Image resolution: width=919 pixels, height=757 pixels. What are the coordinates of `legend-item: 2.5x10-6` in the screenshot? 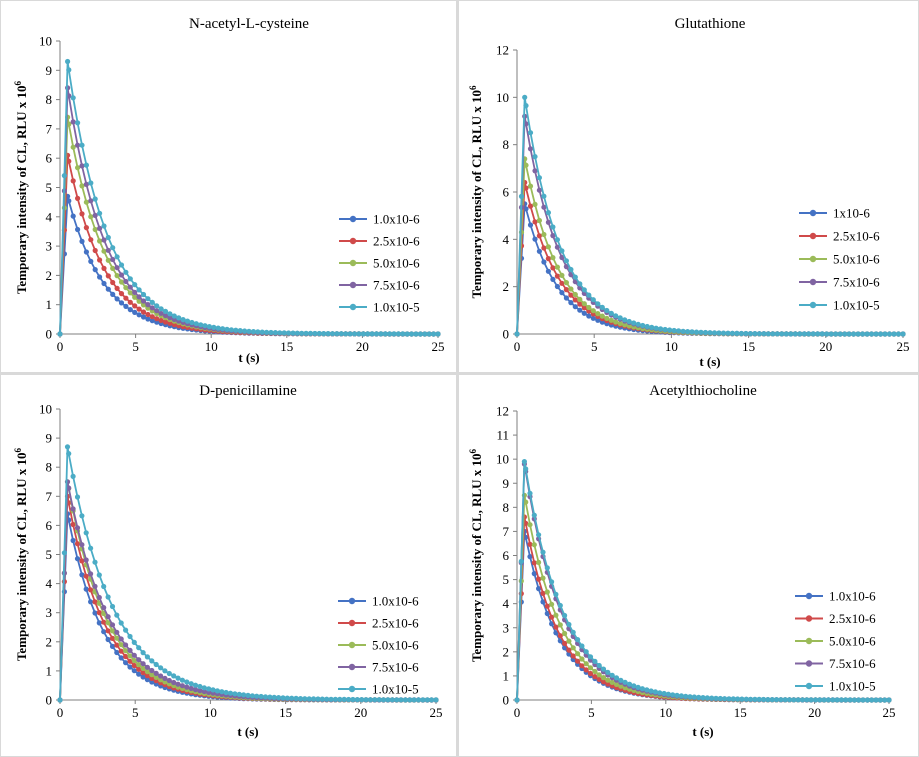 It's located at (835, 618).